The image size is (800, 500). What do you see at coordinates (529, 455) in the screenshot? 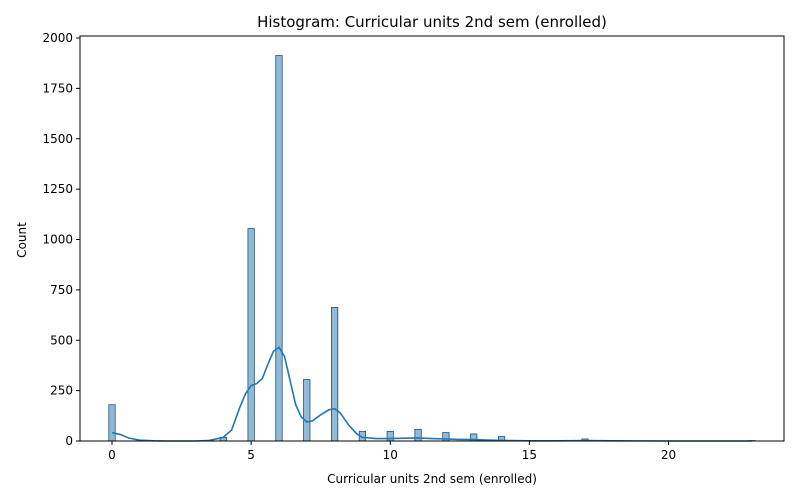
I see `x-tick-label-15: 15` at bounding box center [529, 455].